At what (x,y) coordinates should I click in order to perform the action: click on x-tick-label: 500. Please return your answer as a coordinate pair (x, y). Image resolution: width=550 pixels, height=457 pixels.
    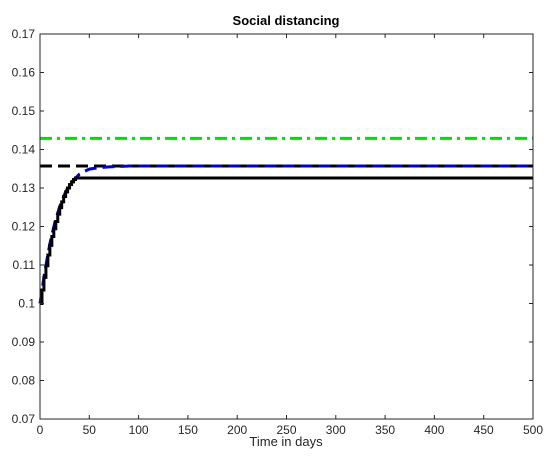
    Looking at the image, I should click on (533, 430).